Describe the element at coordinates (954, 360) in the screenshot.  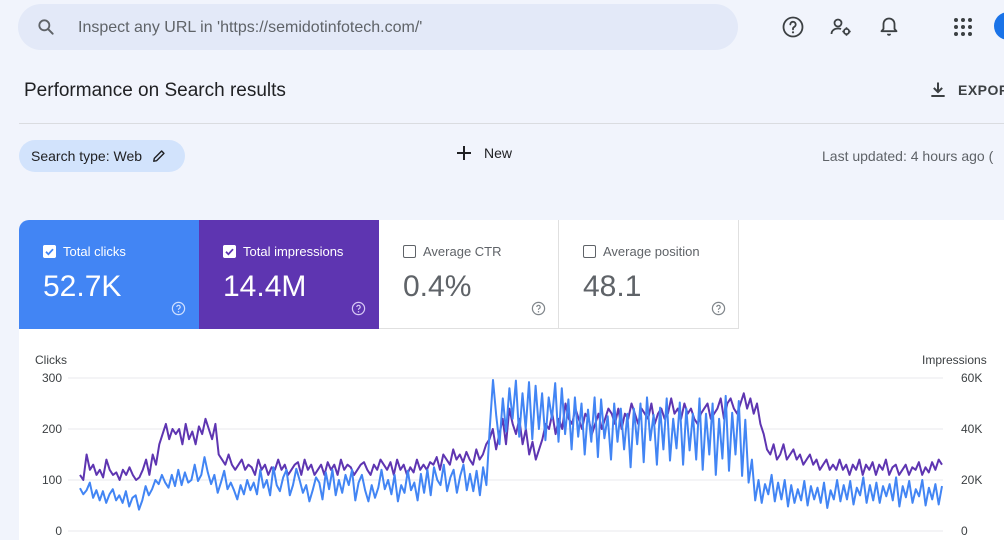
I see `right-axis-title: Impressions` at that location.